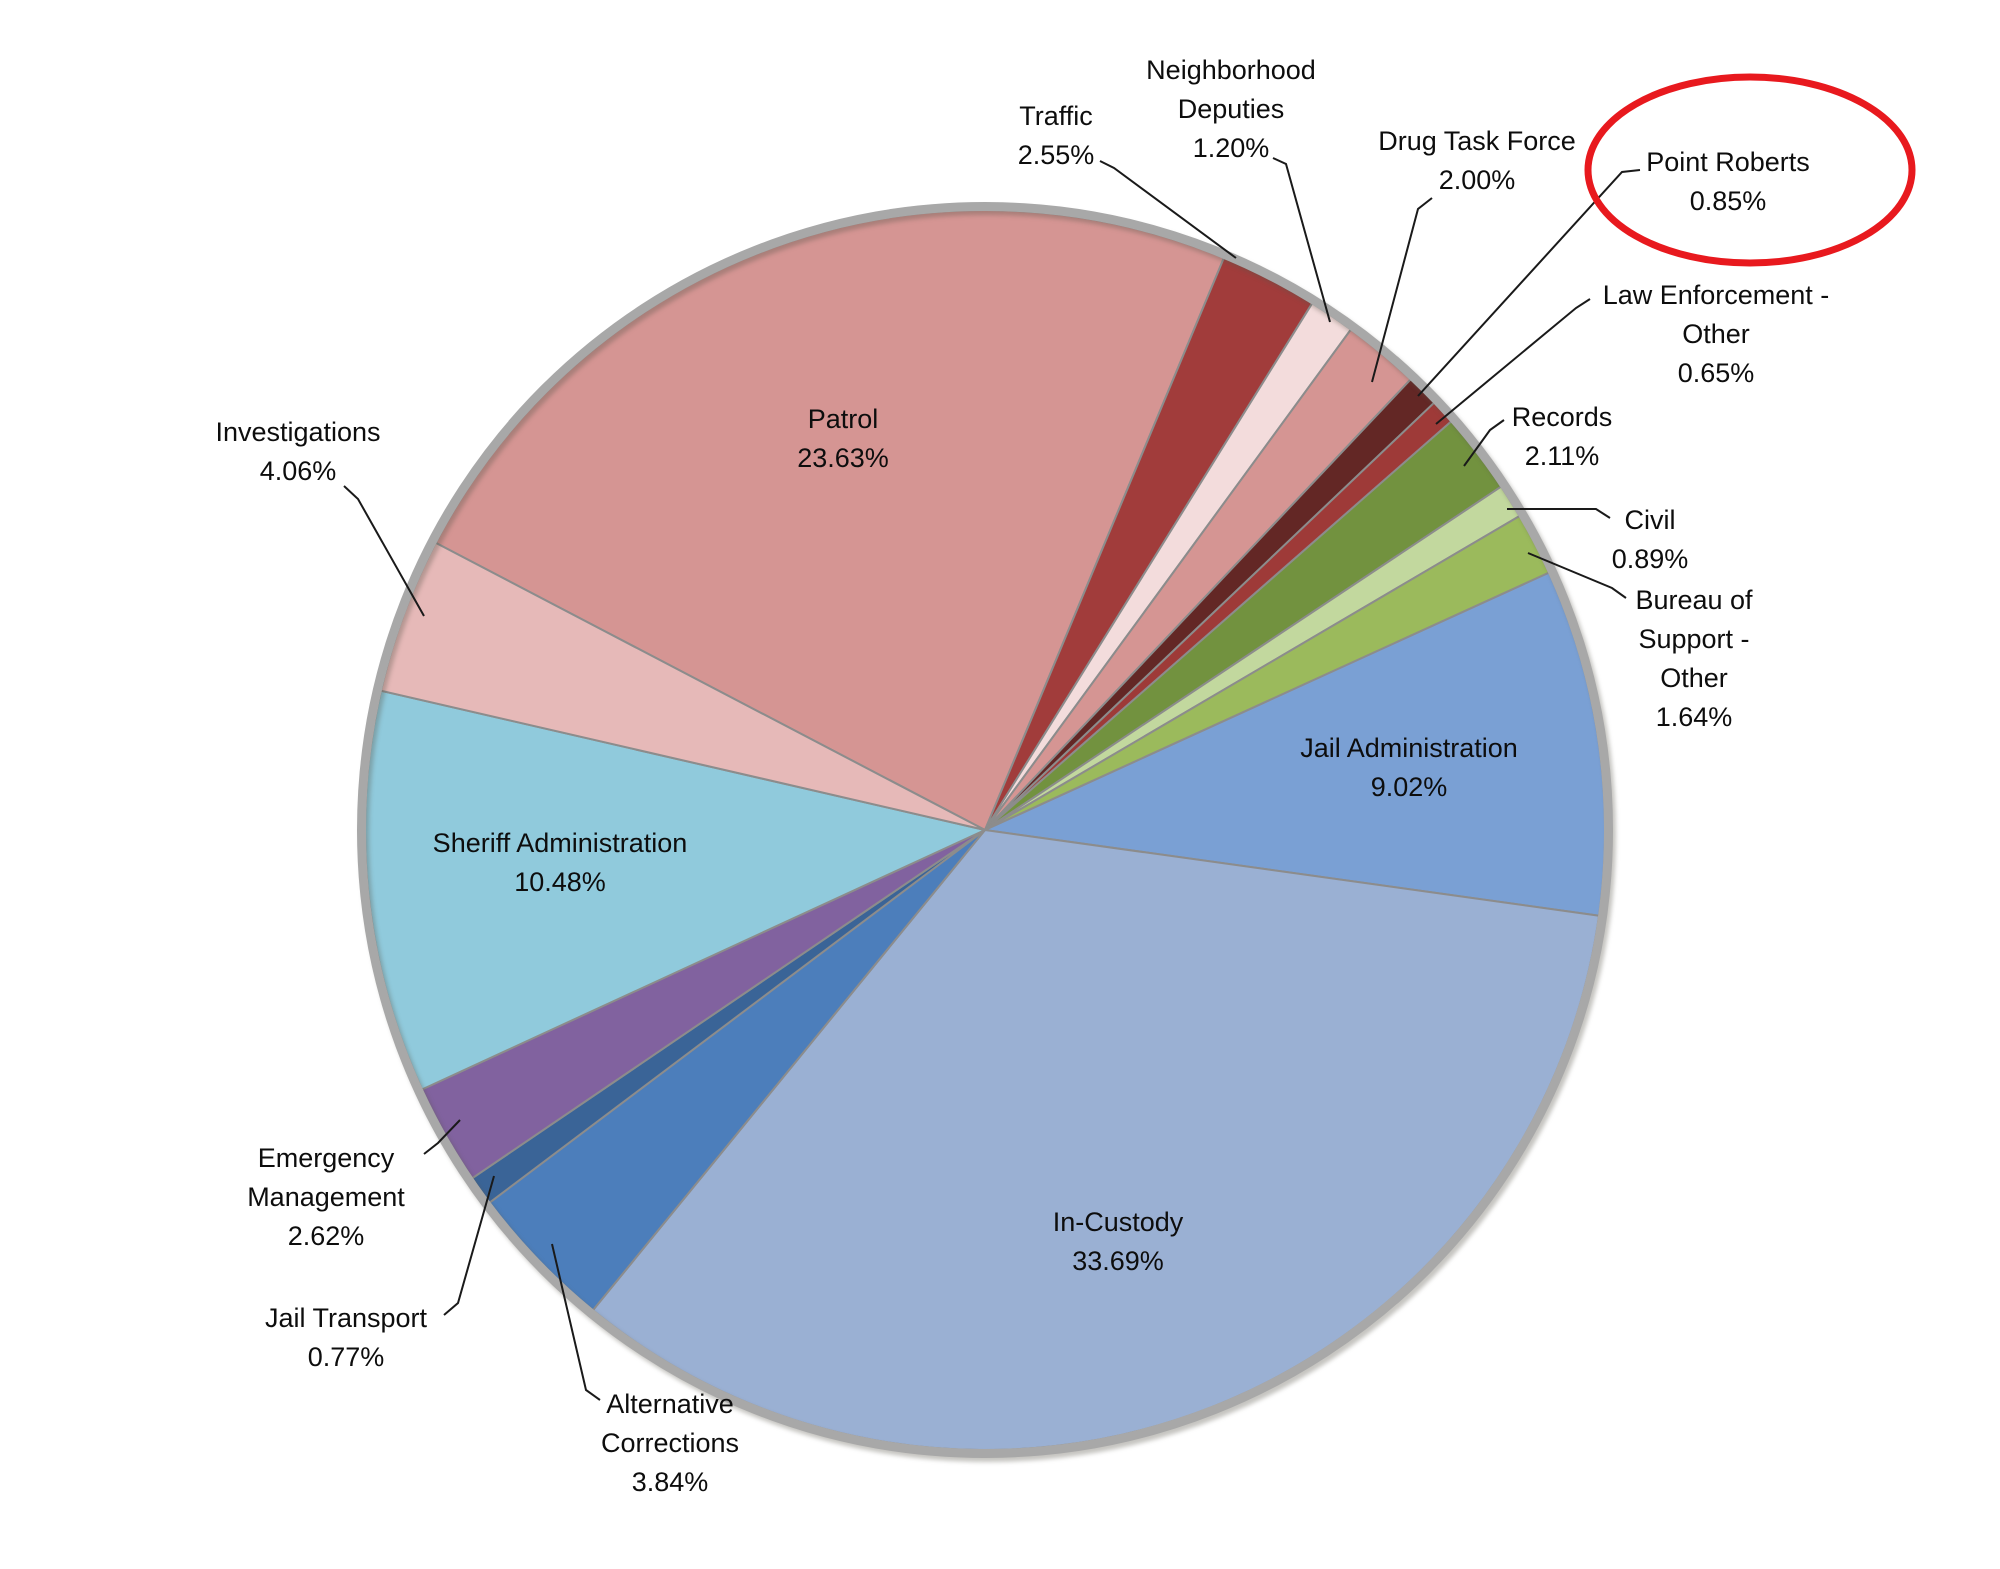 The height and width of the screenshot is (1569, 2000). I want to click on leader-line-neighborhood-deputies, so click(1301, 240).